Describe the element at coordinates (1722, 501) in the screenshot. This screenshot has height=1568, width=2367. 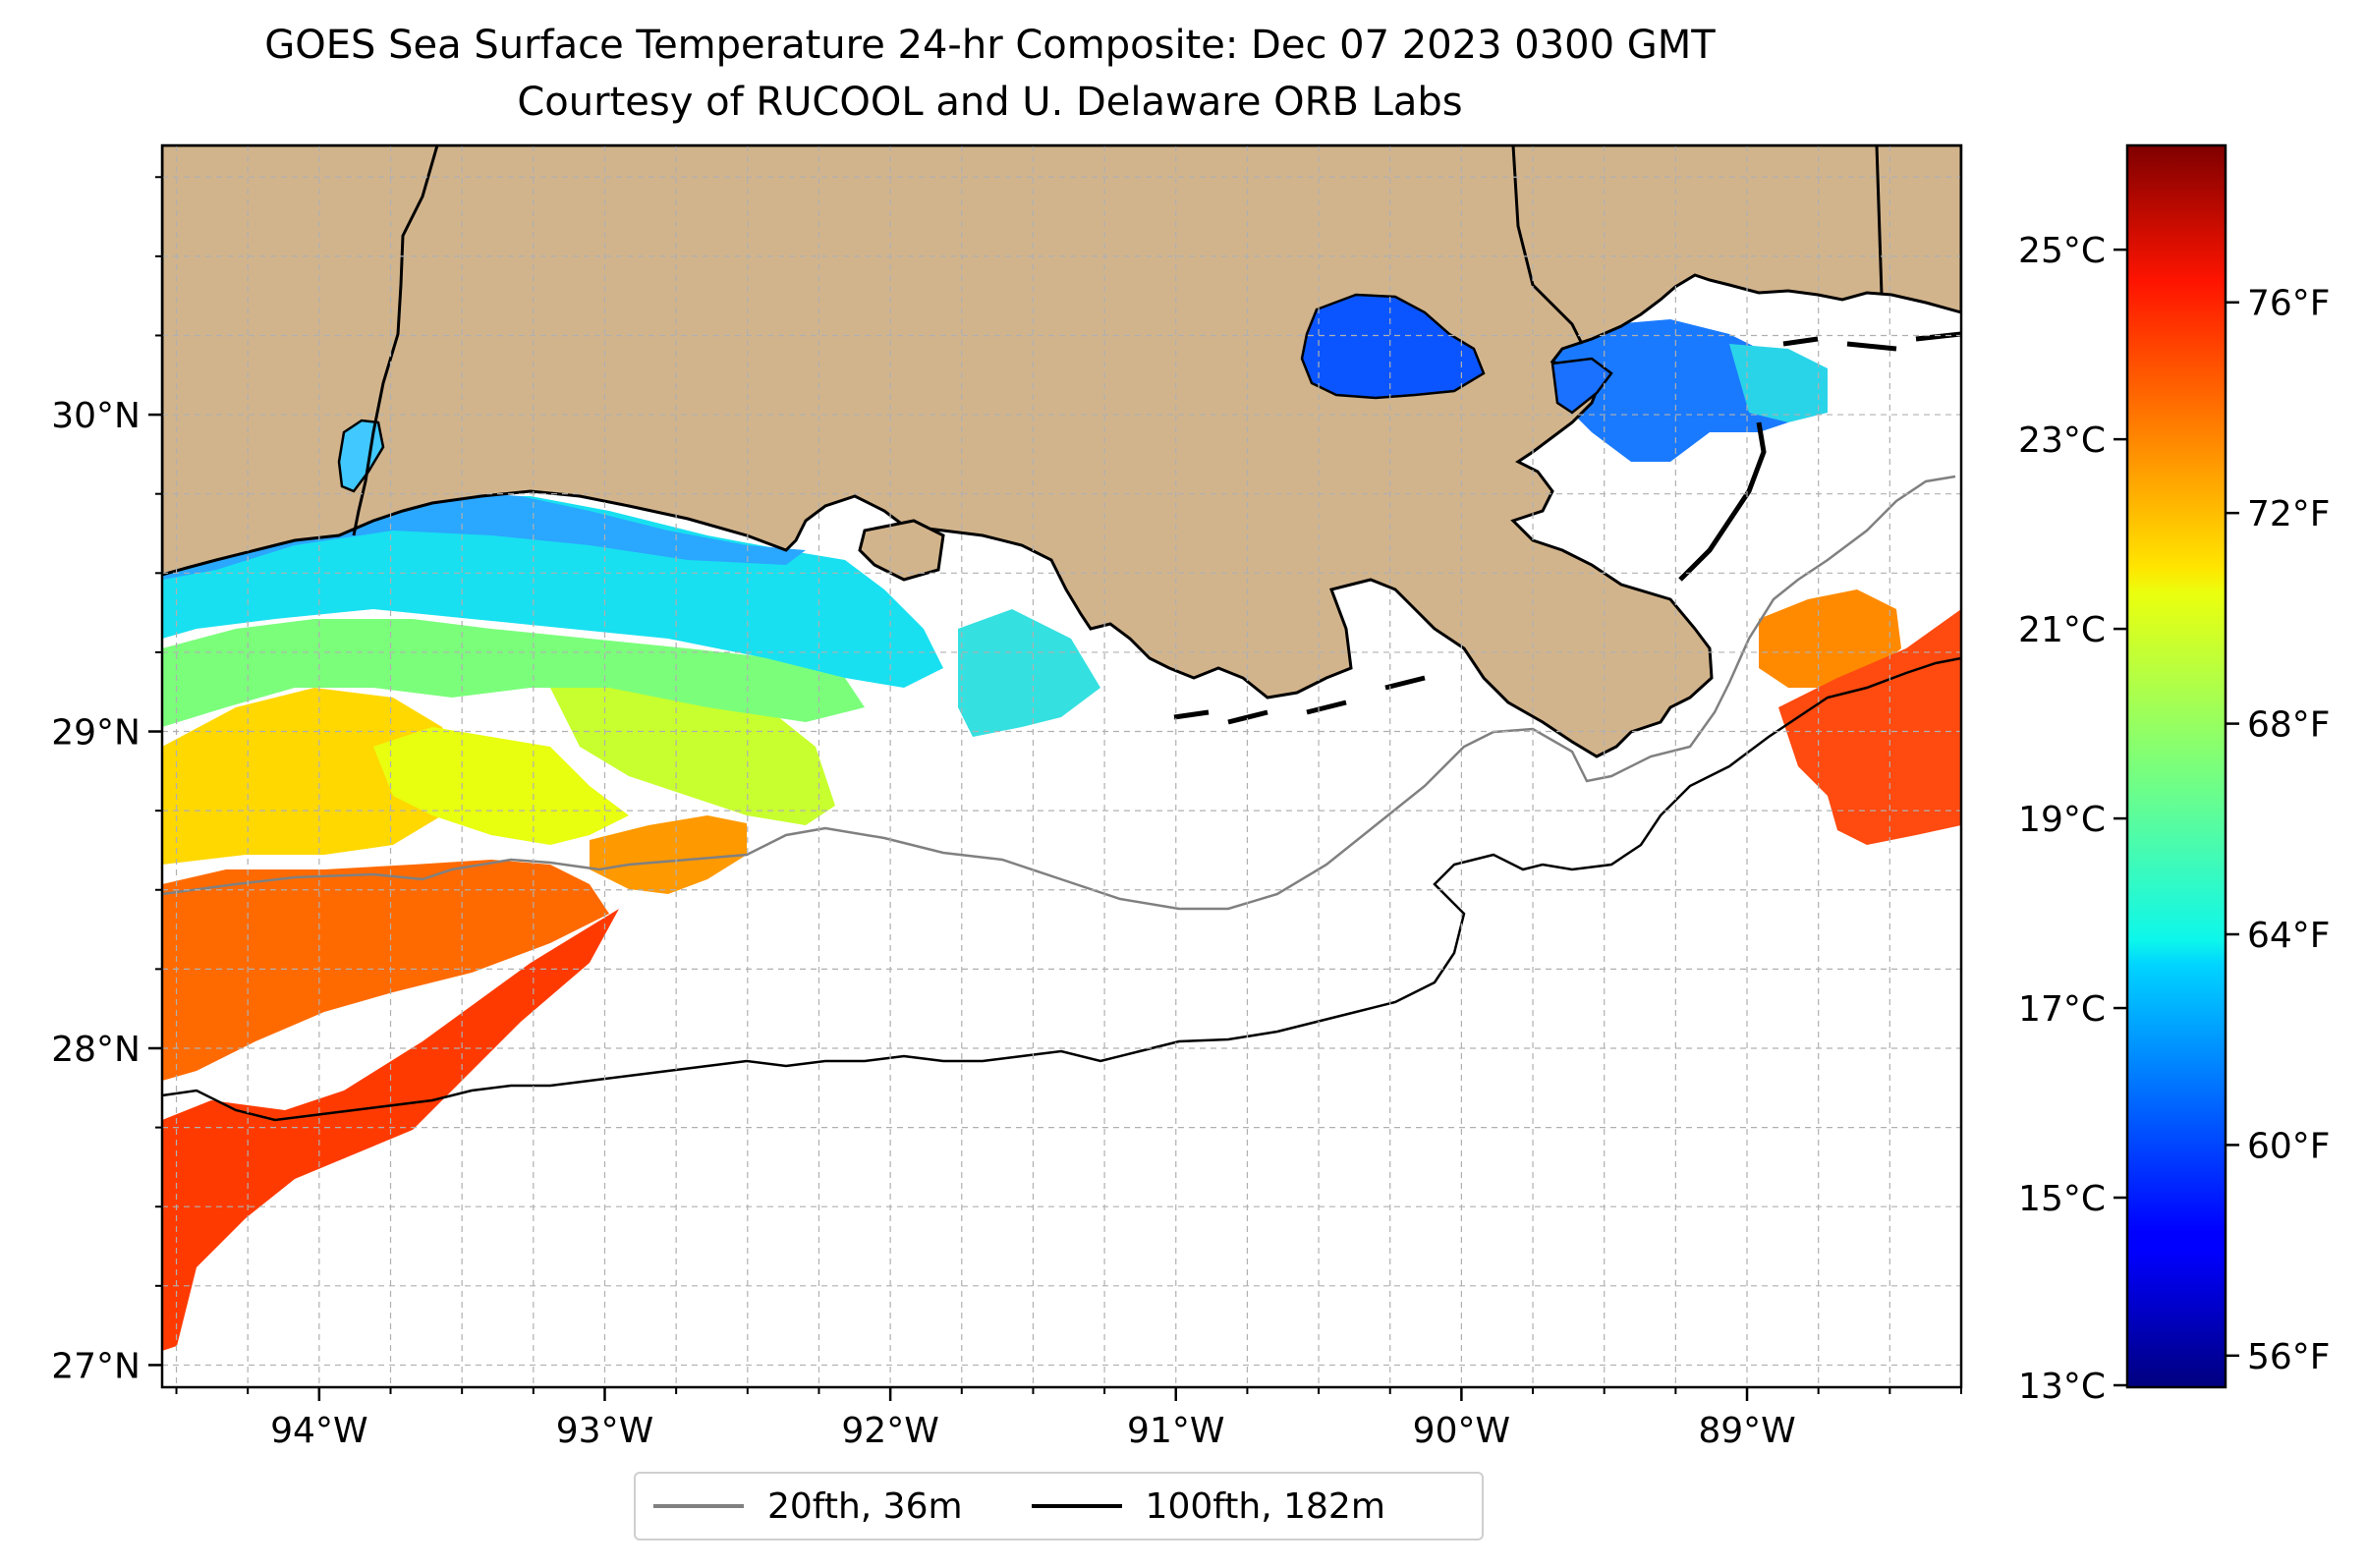
I see `chandeleur-islands` at that location.